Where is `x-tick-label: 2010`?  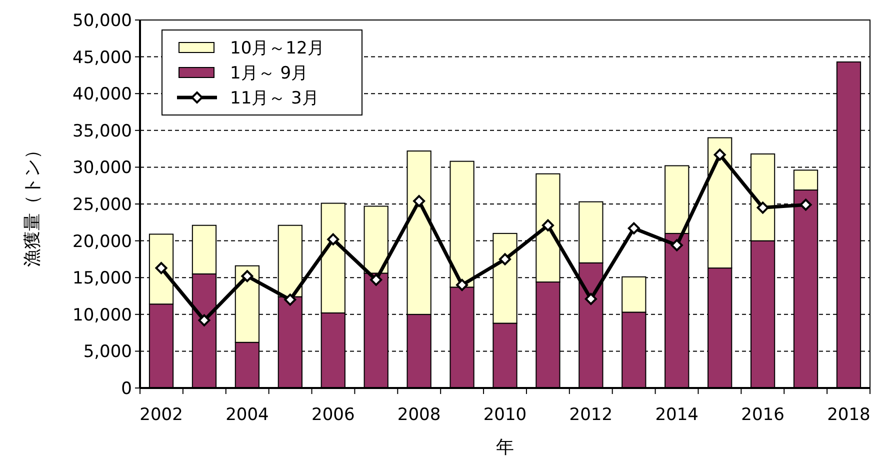
x-tick-label: 2010 is located at coordinates (505, 415).